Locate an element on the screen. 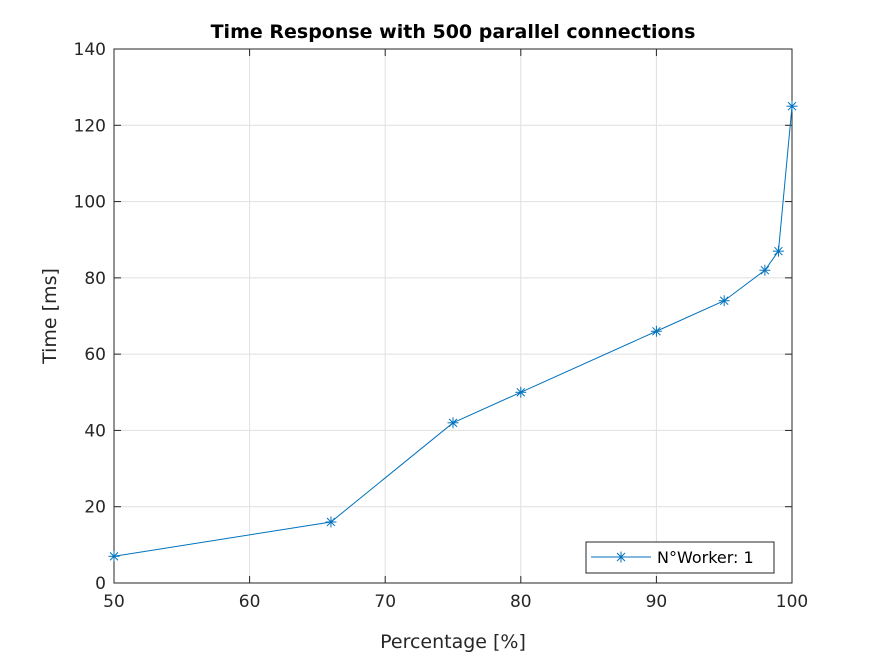 This screenshot has width=875, height=660. y-tick-label: 120 is located at coordinates (90, 126).